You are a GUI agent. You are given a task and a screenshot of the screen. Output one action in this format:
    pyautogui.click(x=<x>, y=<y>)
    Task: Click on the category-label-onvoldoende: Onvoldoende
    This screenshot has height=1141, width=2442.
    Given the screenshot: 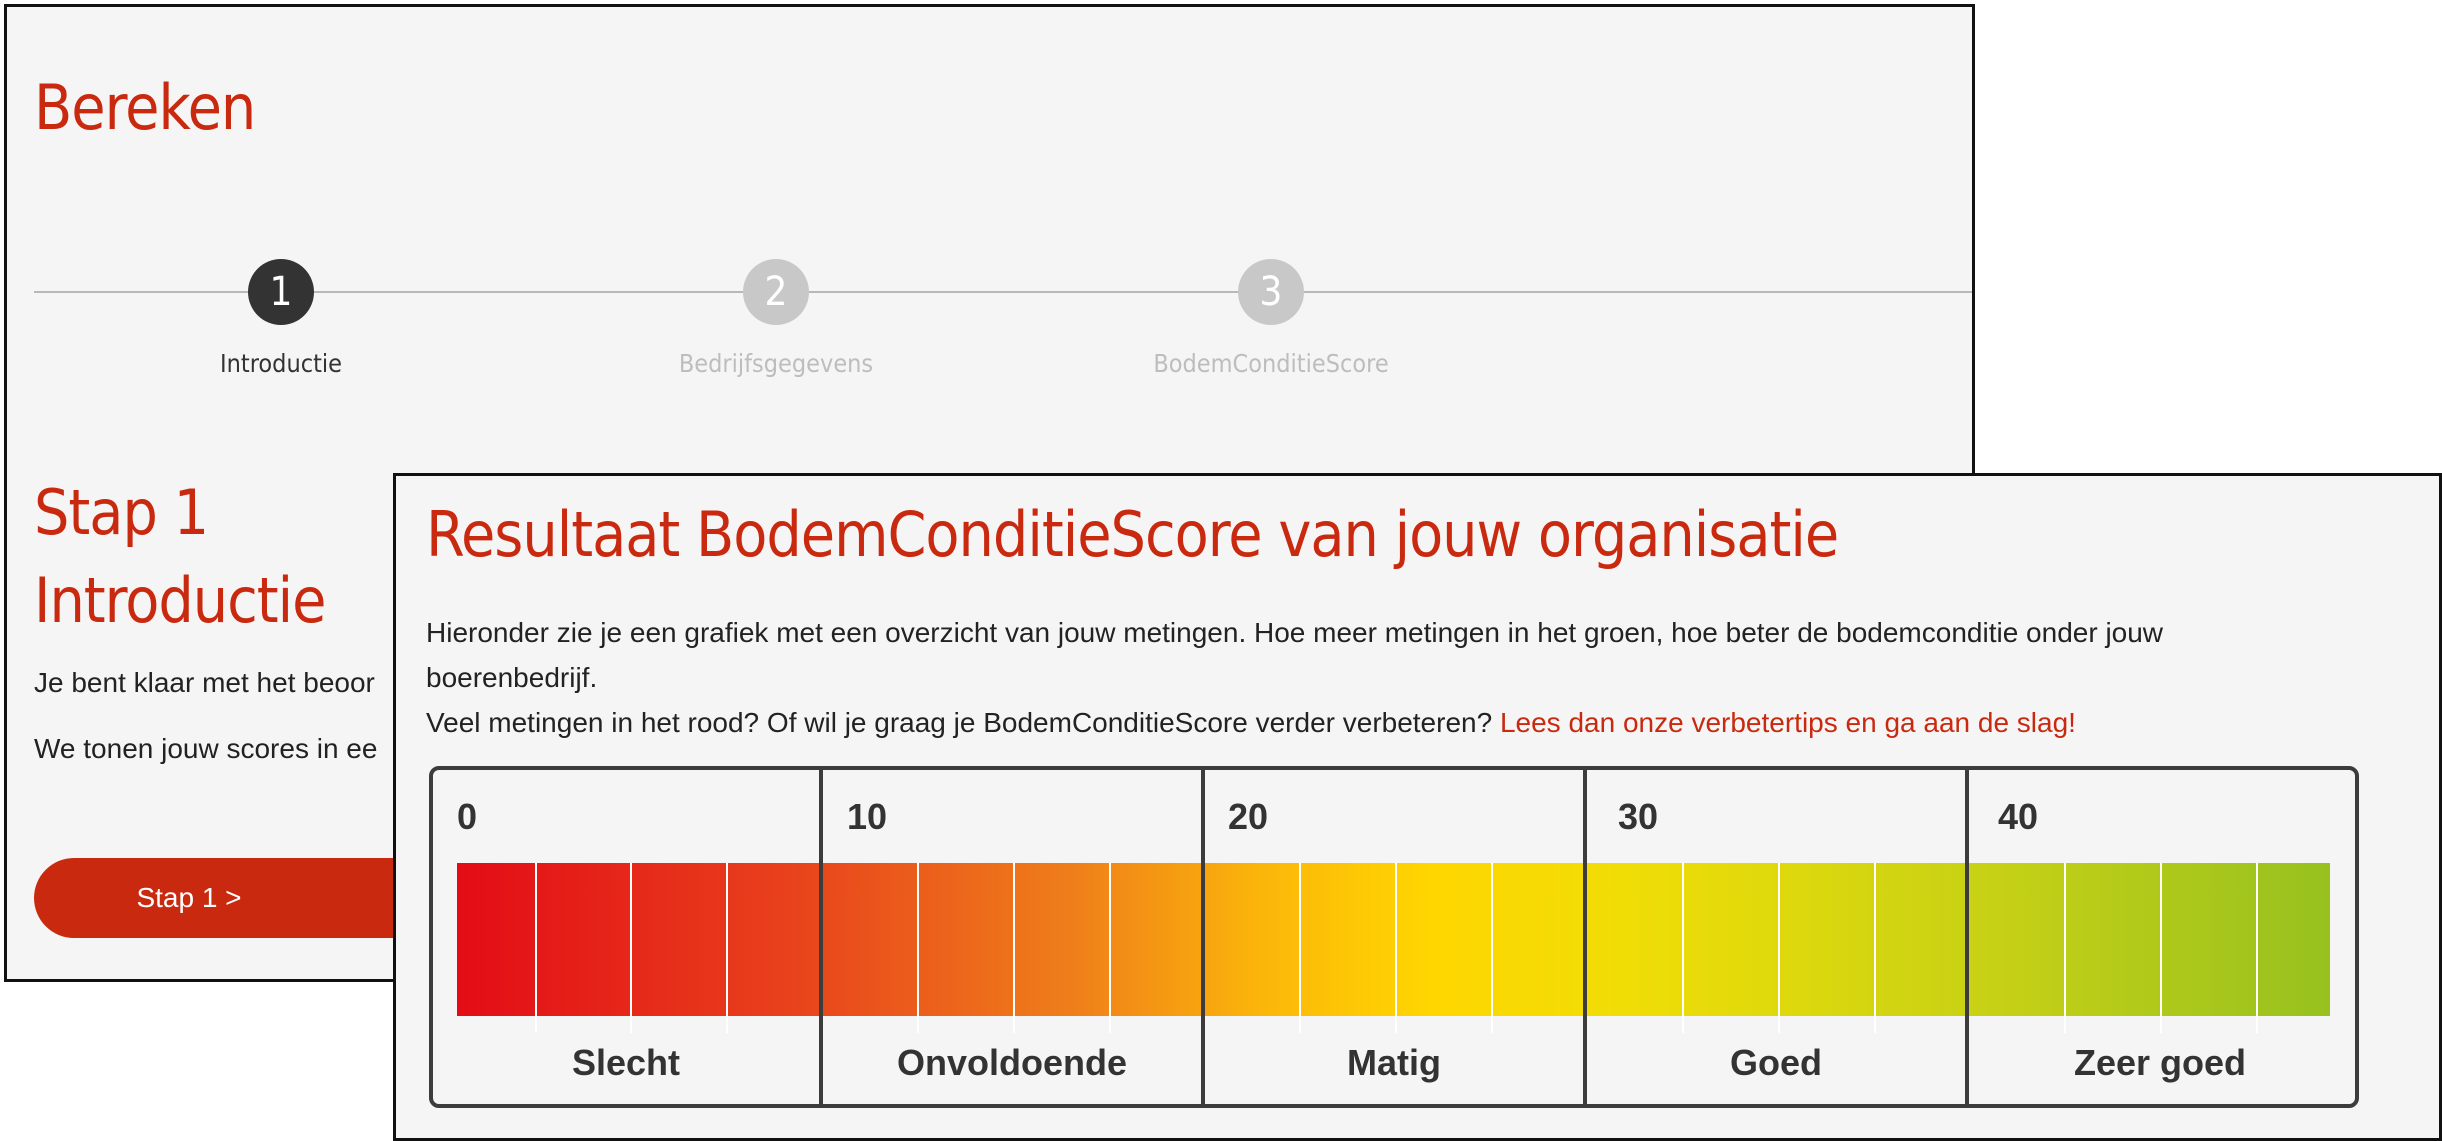 What is the action you would take?
    pyautogui.click(x=1011, y=1062)
    